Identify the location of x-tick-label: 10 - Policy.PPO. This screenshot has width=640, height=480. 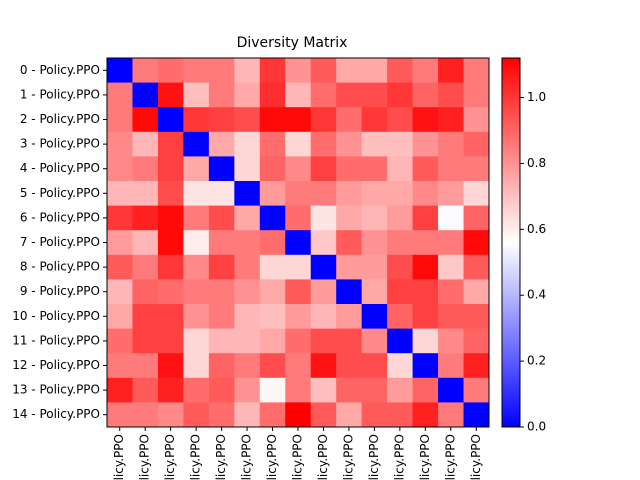
(374, 457).